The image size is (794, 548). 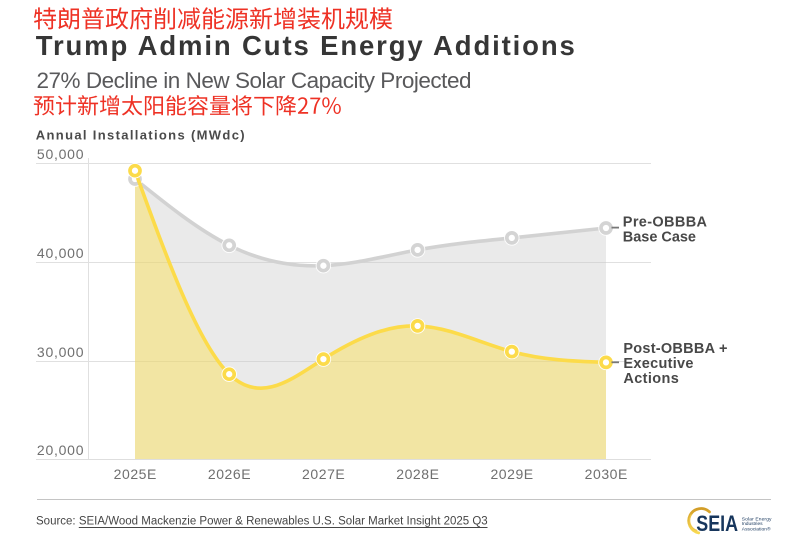 I want to click on svg-text: Annual Installations (MWdc), so click(x=140, y=135).